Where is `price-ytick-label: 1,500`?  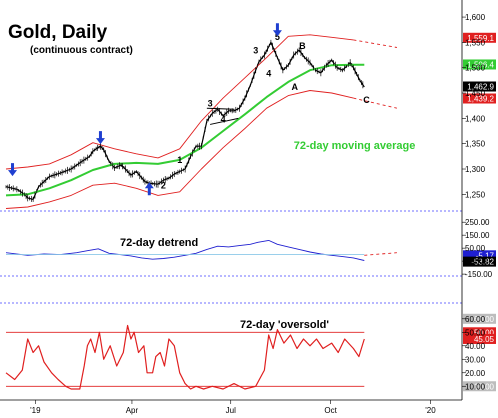
price-ytick-label: 1,500 is located at coordinates (475, 68).